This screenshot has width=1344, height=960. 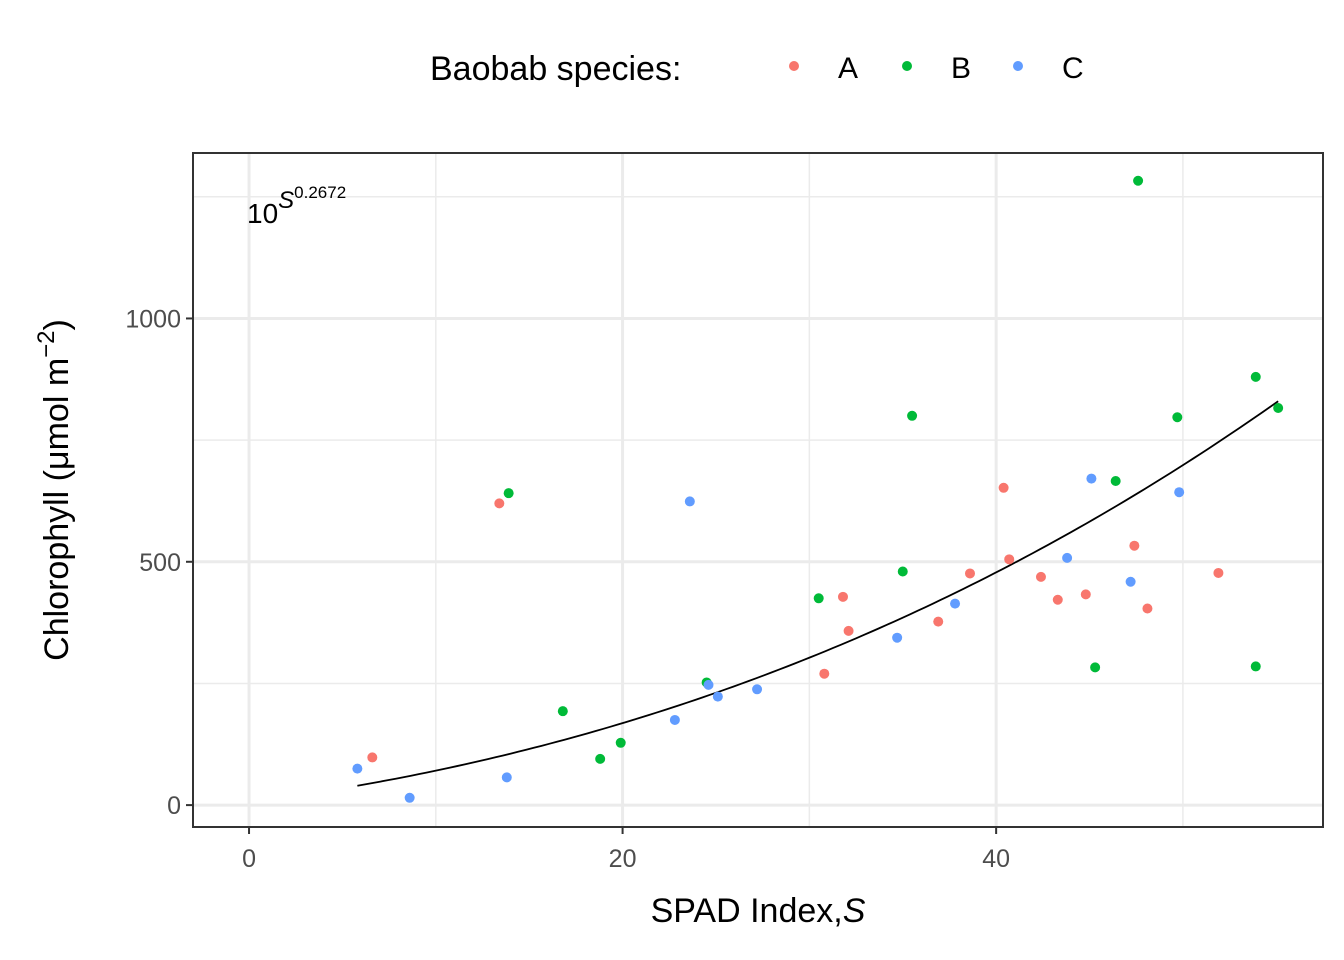 What do you see at coordinates (46, 343) in the screenshot?
I see `y-axis-title-sup: −2` at bounding box center [46, 343].